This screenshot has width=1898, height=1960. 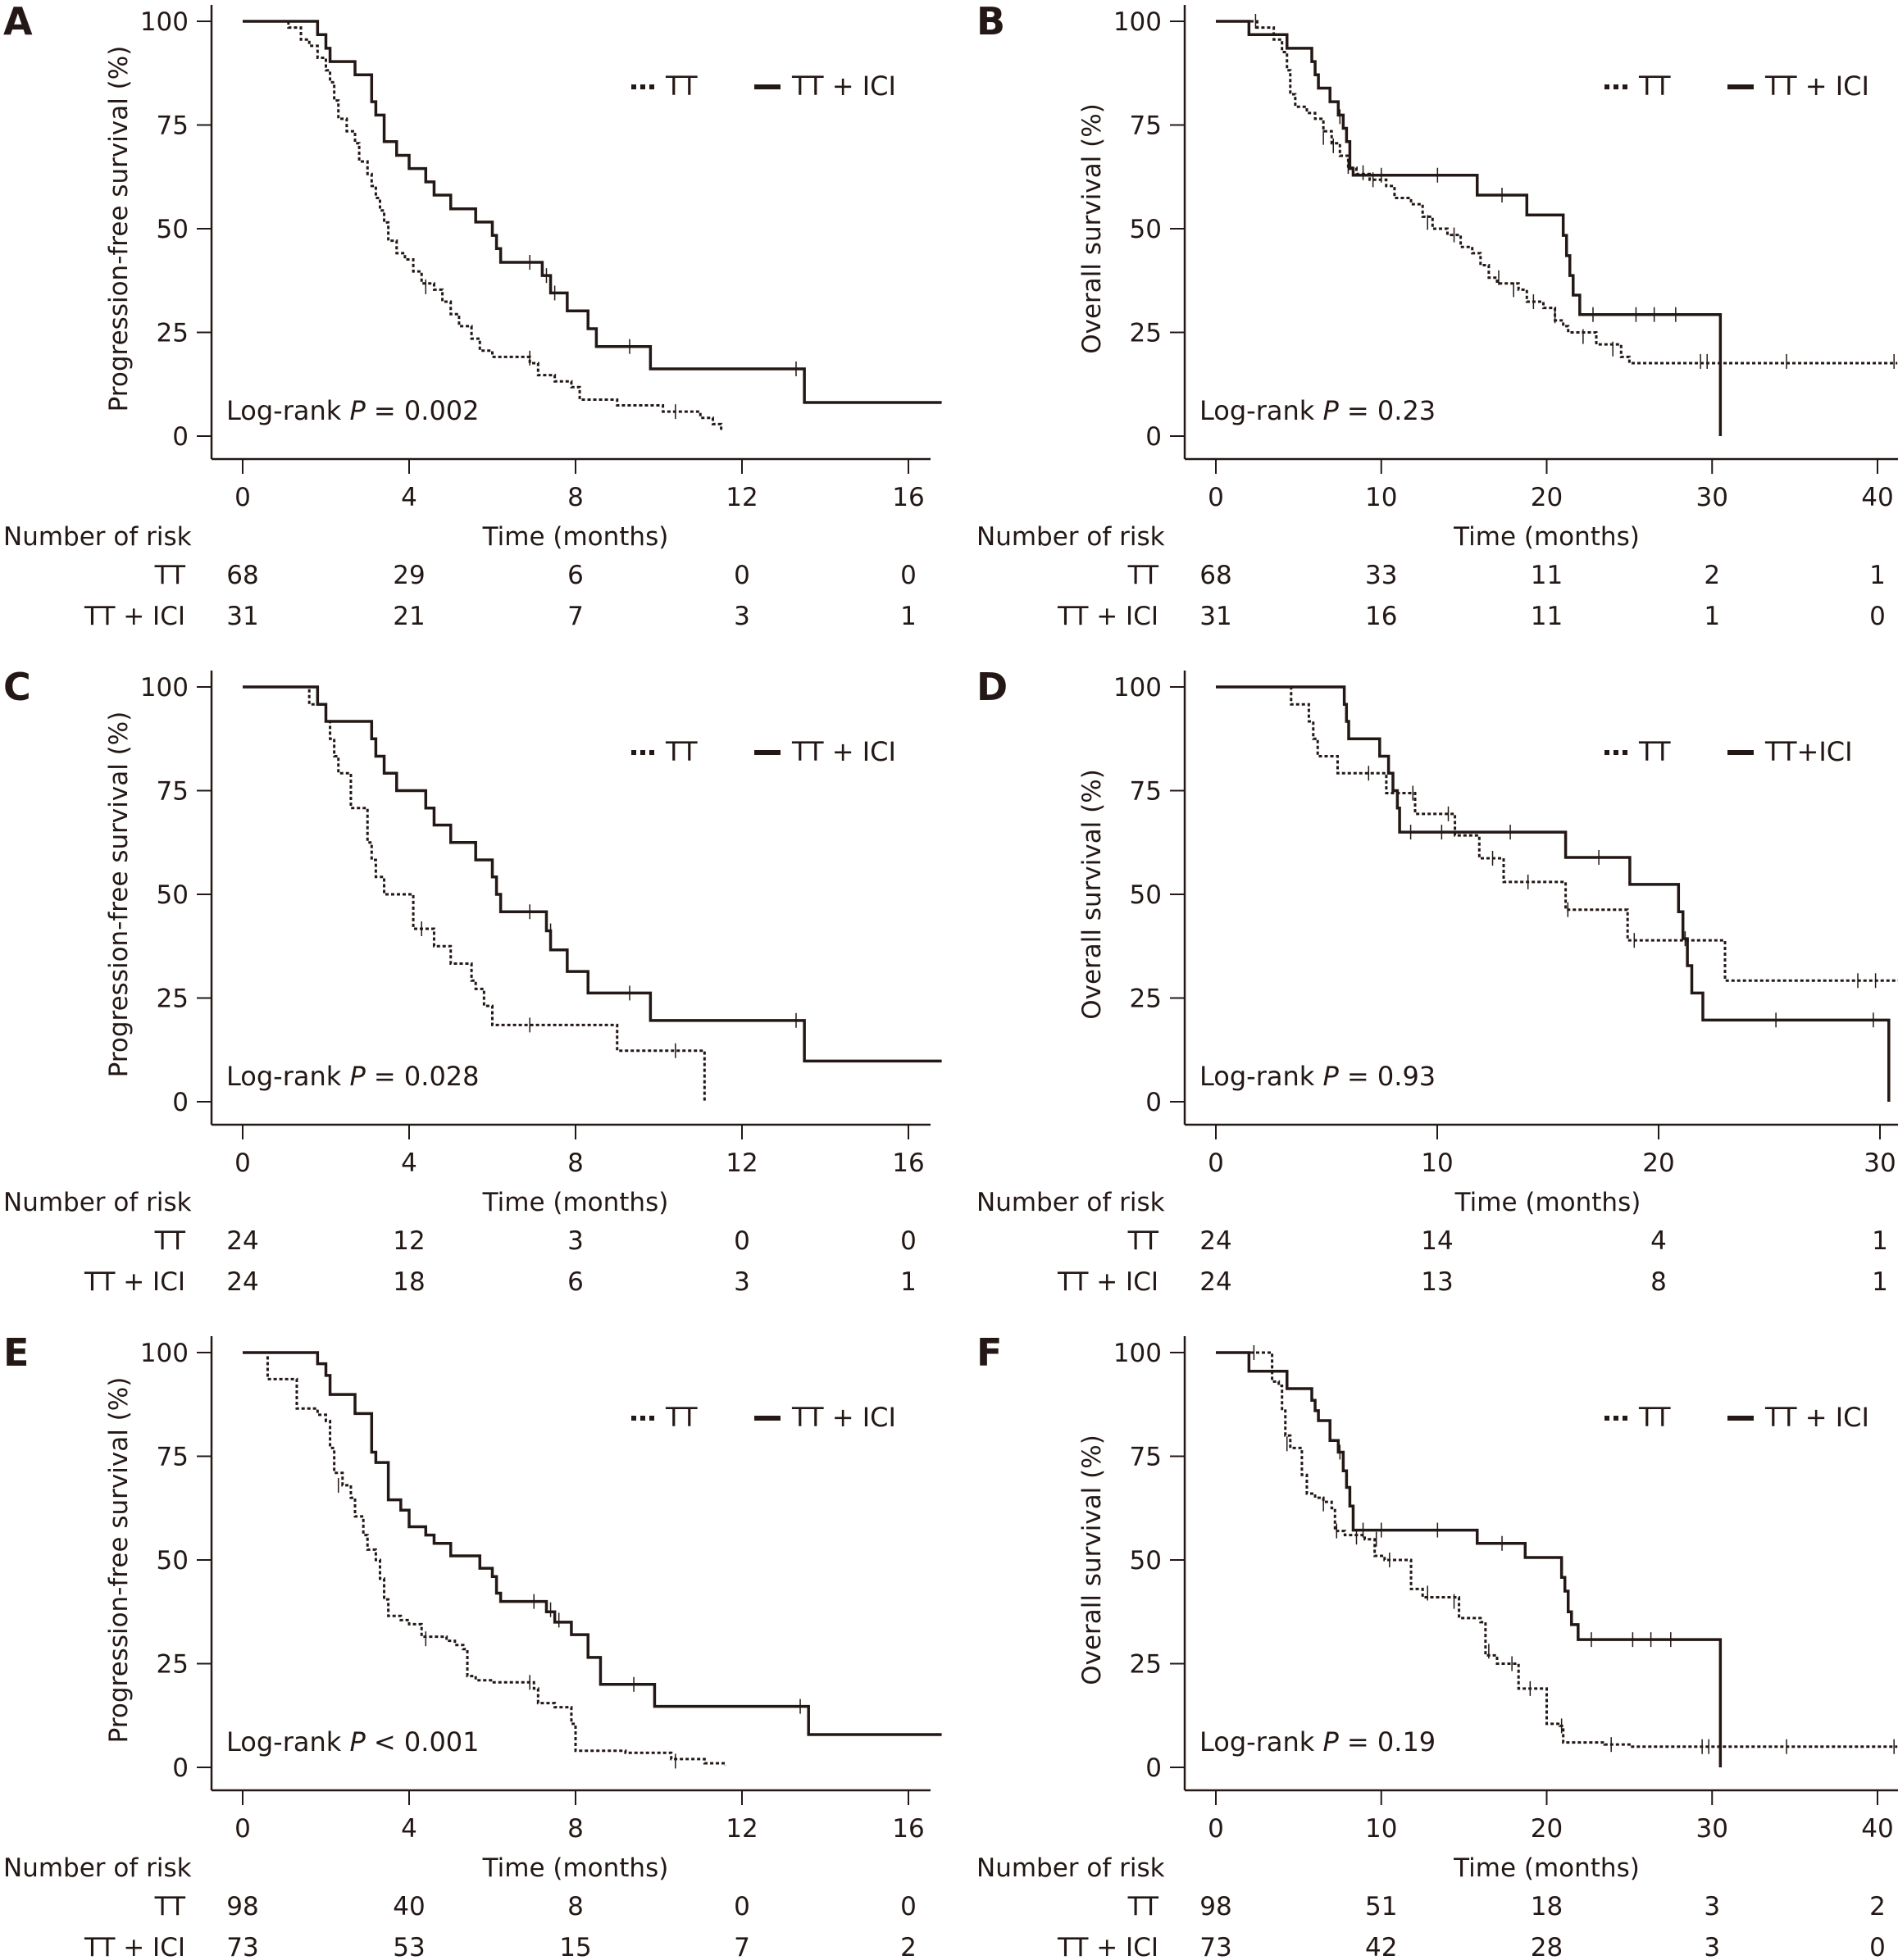 I want to click on x-tick-label: 40, so click(x=1877, y=1829).